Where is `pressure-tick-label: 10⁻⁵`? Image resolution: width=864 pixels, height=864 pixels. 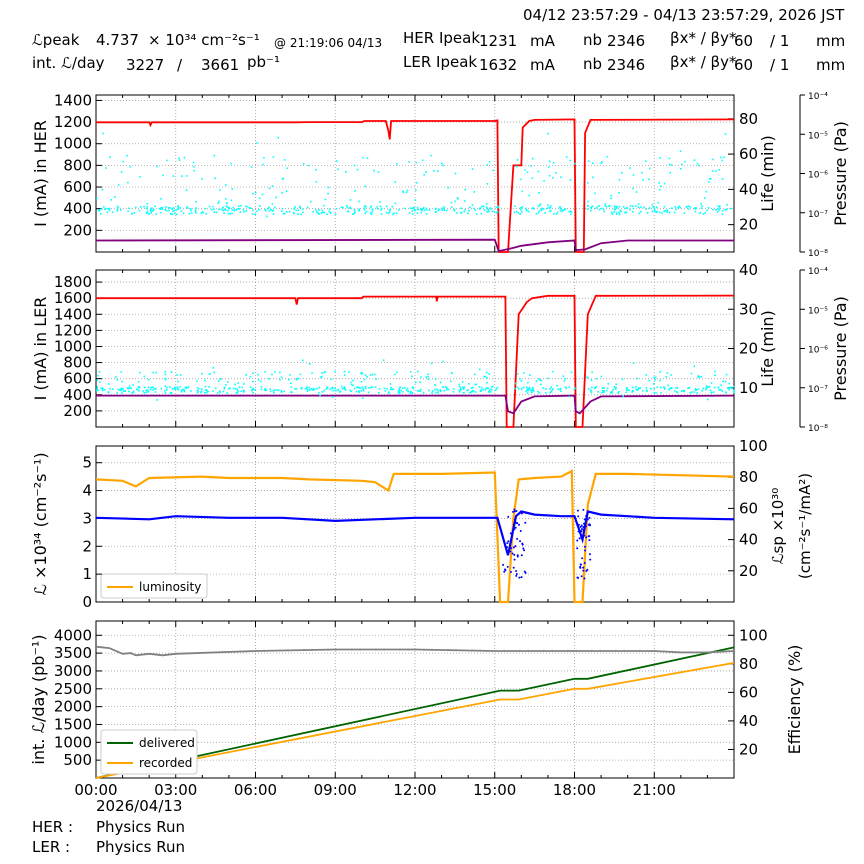
pressure-tick-label: 10⁻⁵ is located at coordinates (818, 311).